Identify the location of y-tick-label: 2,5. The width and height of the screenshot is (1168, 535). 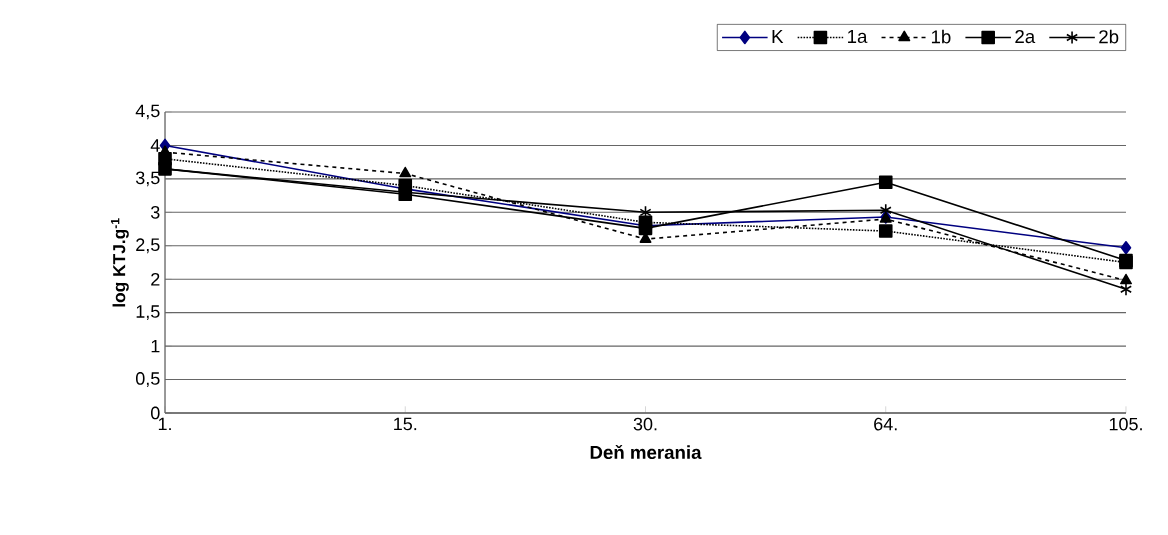
(148, 246).